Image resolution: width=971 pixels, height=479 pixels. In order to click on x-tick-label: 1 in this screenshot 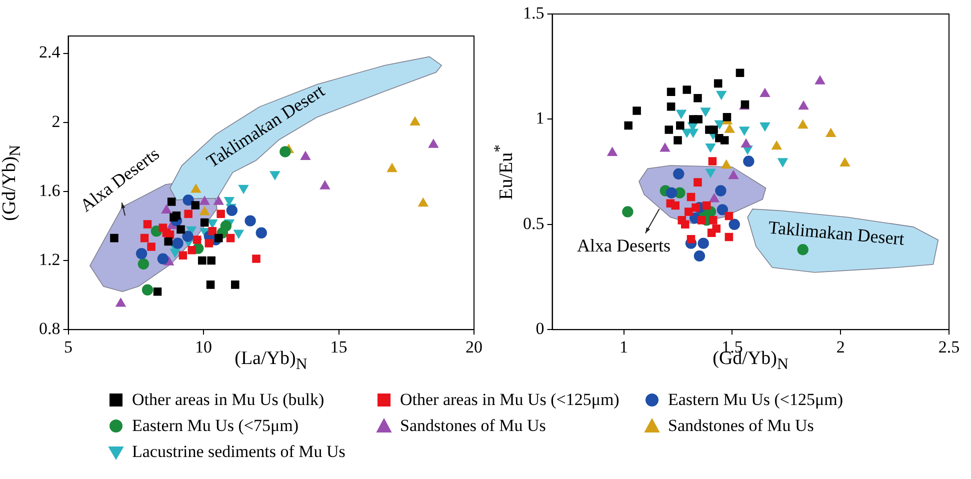, I will do `click(624, 346)`.